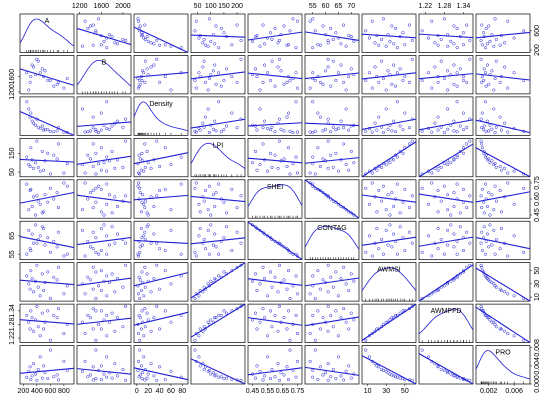 This screenshot has height=405, width=550. Describe the element at coordinates (537, 50) in the screenshot. I see `y-tick-label: 200` at that location.